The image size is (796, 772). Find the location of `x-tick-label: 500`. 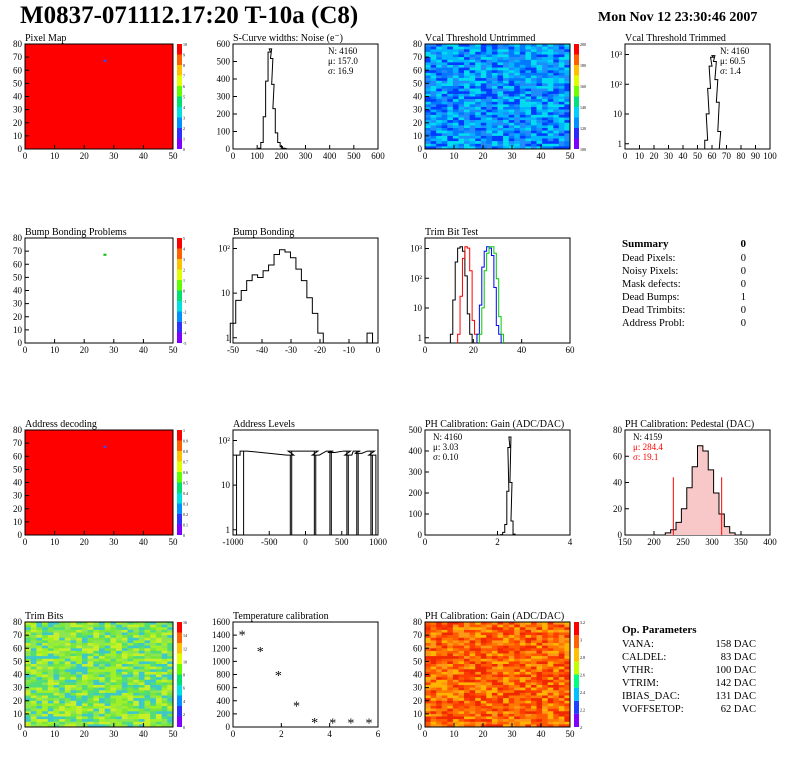

x-tick-label: 500 is located at coordinates (354, 156).